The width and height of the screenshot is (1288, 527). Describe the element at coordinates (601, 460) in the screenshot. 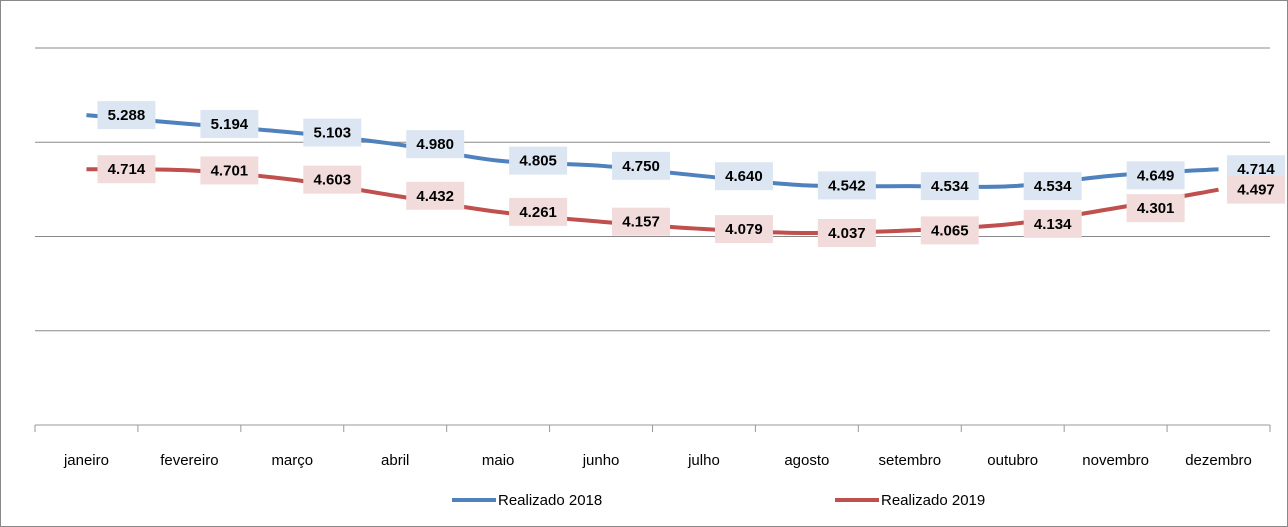

I see `x-tick-label: junho` at that location.